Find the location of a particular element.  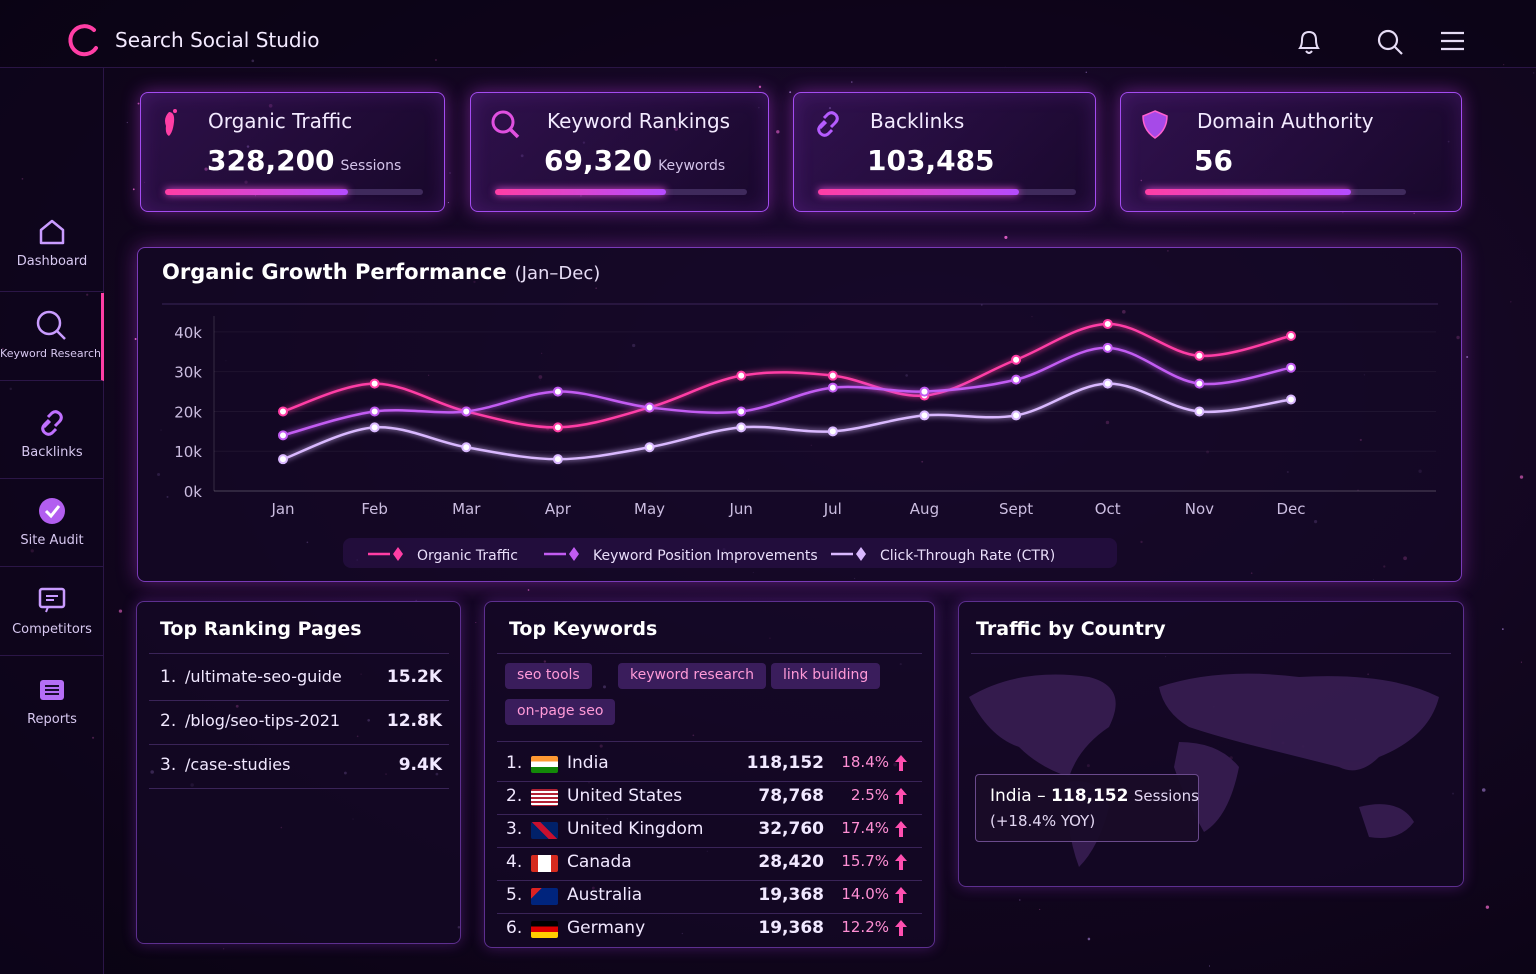

search-button is located at coordinates (1390, 42).